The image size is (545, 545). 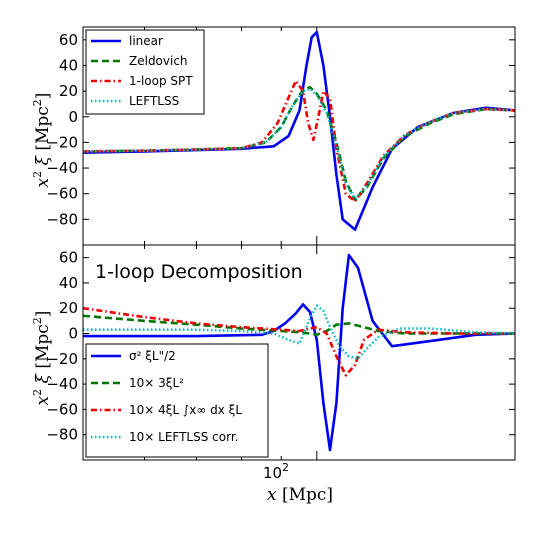 What do you see at coordinates (276, 471) in the screenshot?
I see `x-tick-label-100: 102` at bounding box center [276, 471].